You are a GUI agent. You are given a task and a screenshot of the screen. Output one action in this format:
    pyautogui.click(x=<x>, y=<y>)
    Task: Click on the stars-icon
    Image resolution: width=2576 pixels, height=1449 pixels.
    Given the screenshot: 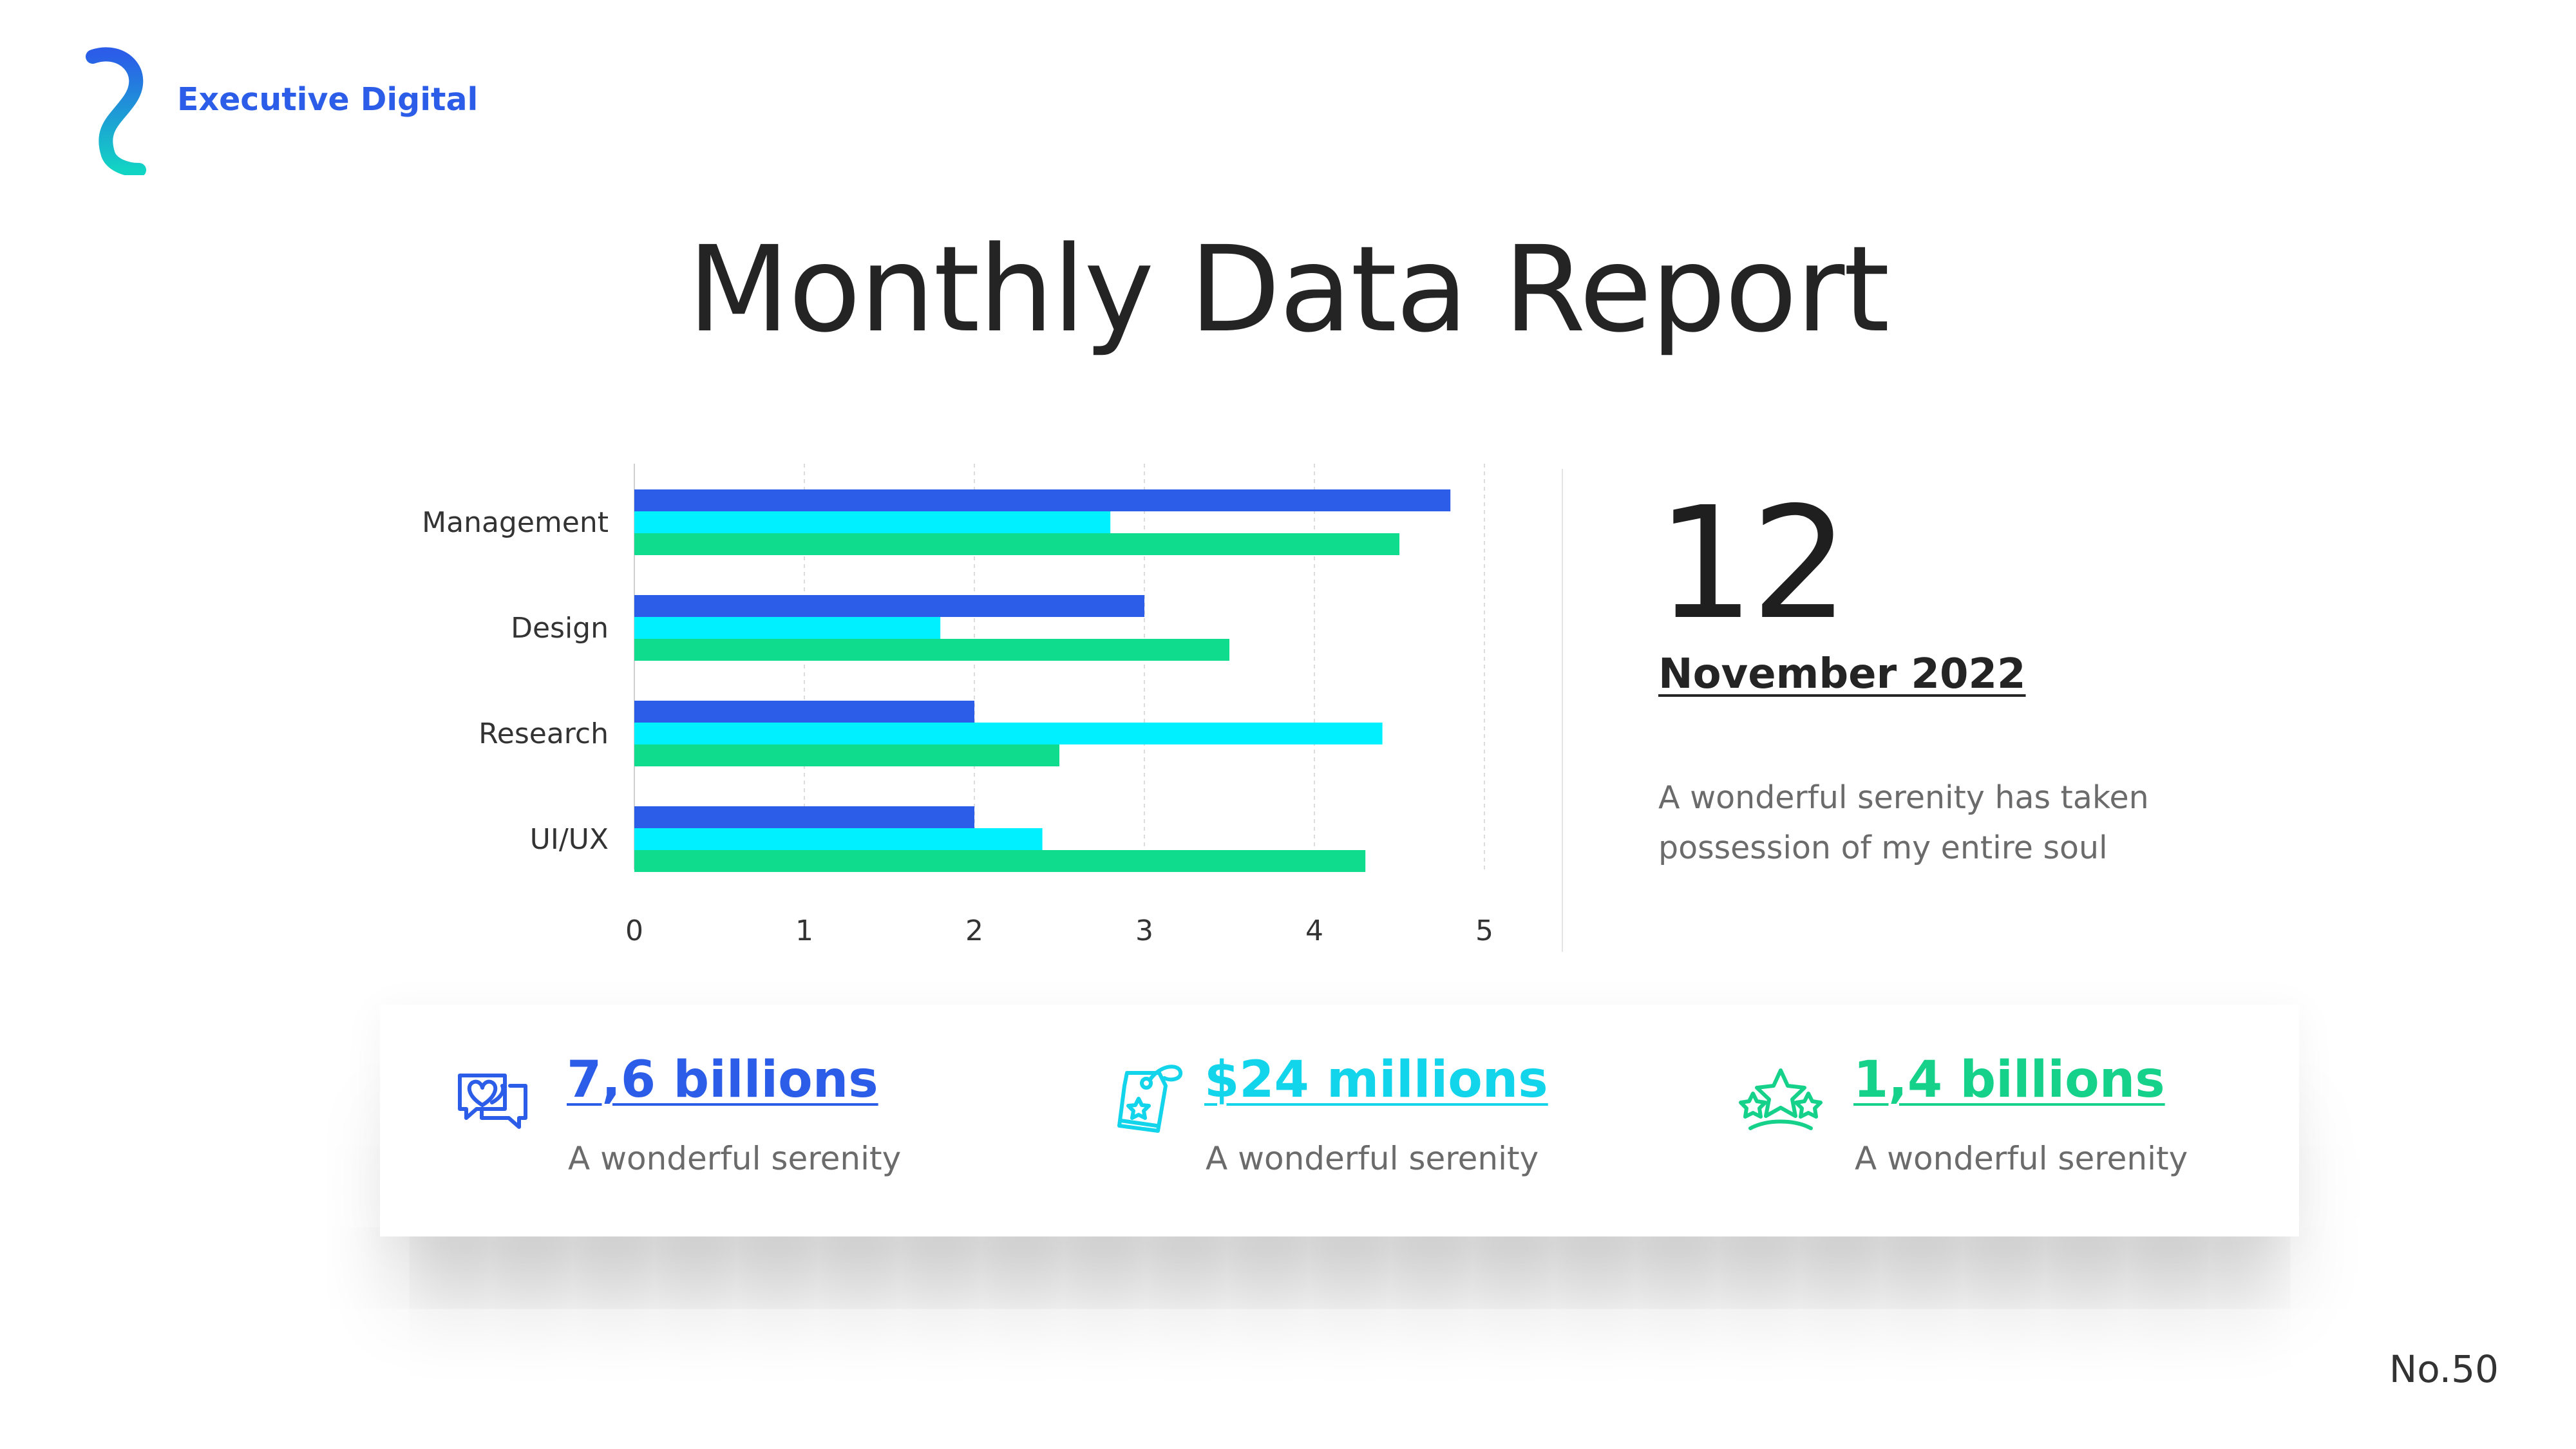 What is the action you would take?
    pyautogui.click(x=1781, y=1099)
    